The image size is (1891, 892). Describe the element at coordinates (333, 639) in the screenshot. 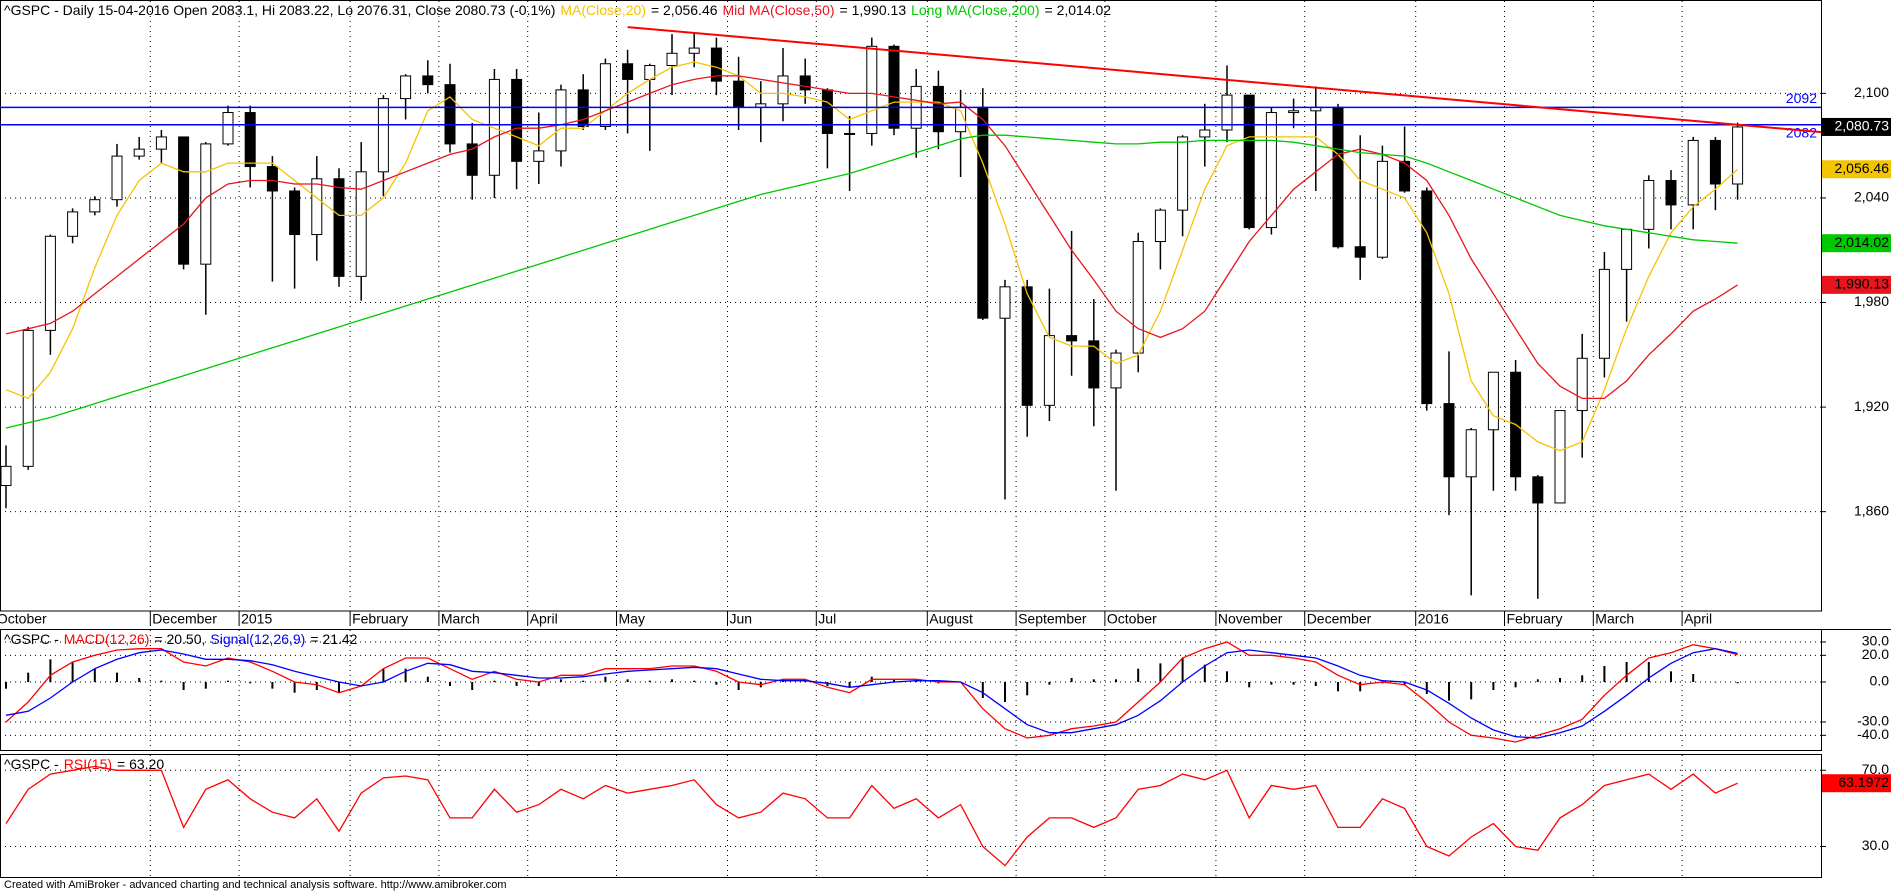

I see `legend-readout: = 21.42` at that location.